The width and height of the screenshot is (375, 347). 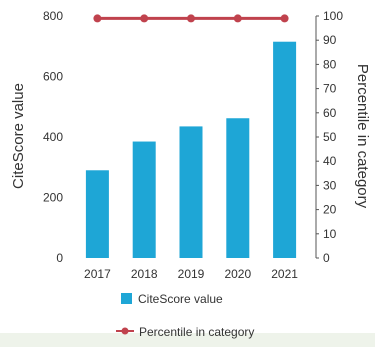 What do you see at coordinates (330, 210) in the screenshot?
I see `y2-tick-label: 20` at bounding box center [330, 210].